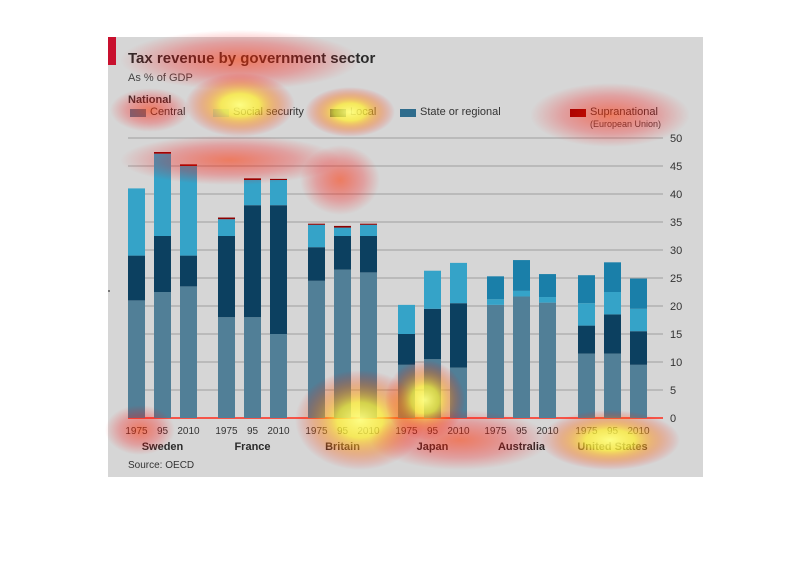  What do you see at coordinates (676, 251) in the screenshot?
I see `y-tick-label: 30` at bounding box center [676, 251].